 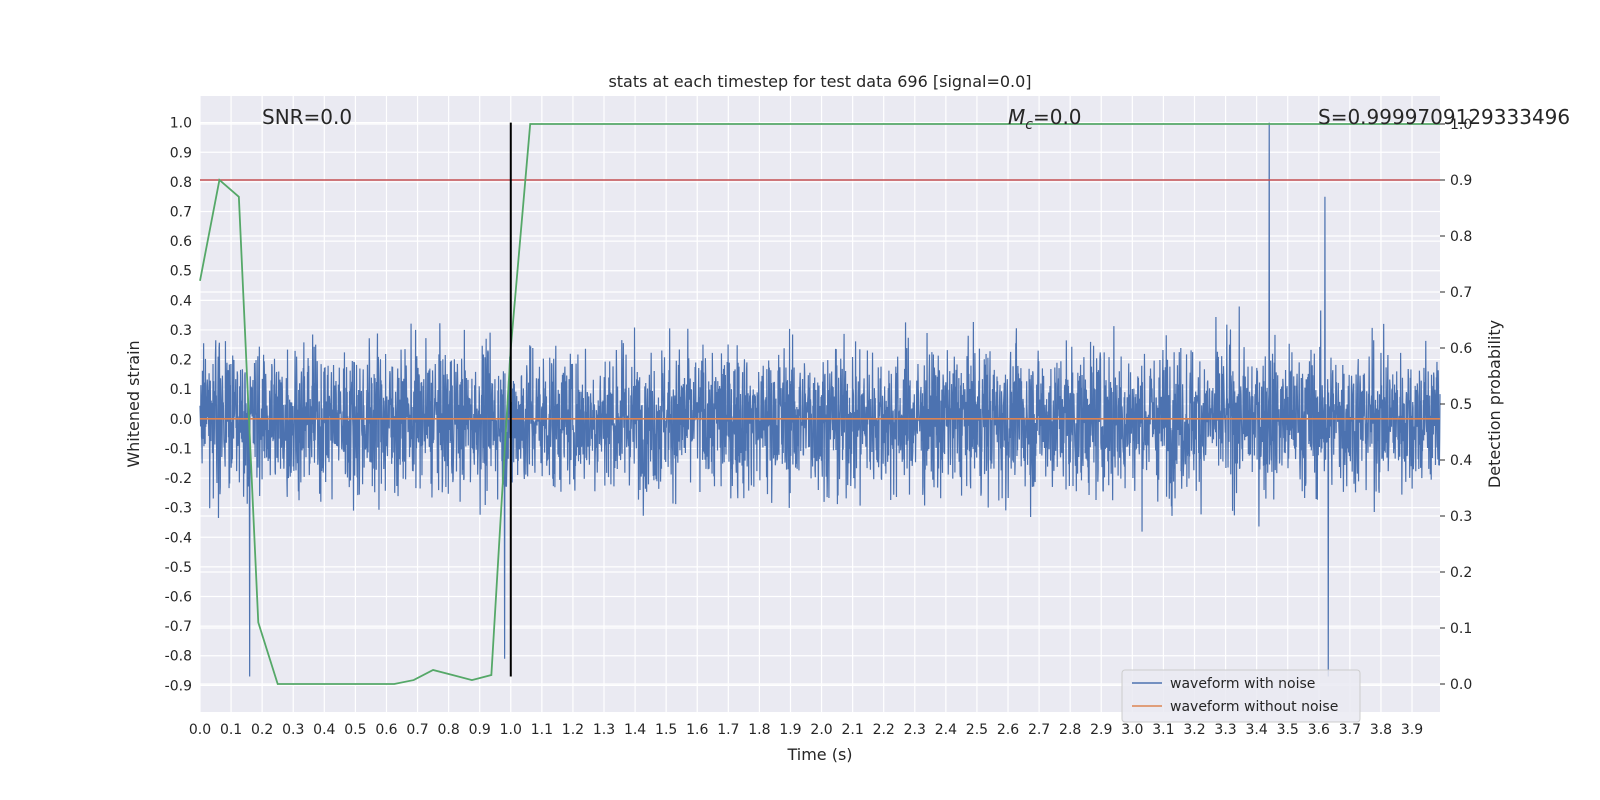 What do you see at coordinates (181, 272) in the screenshot?
I see `y-tick-label: 0.5` at bounding box center [181, 272].